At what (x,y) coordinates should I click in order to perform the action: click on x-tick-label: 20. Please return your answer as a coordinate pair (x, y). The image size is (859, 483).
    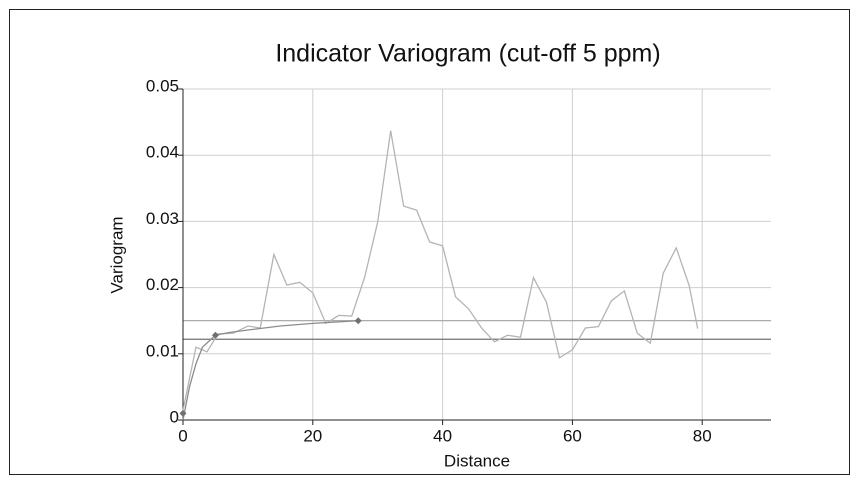
    Looking at the image, I should click on (312, 435).